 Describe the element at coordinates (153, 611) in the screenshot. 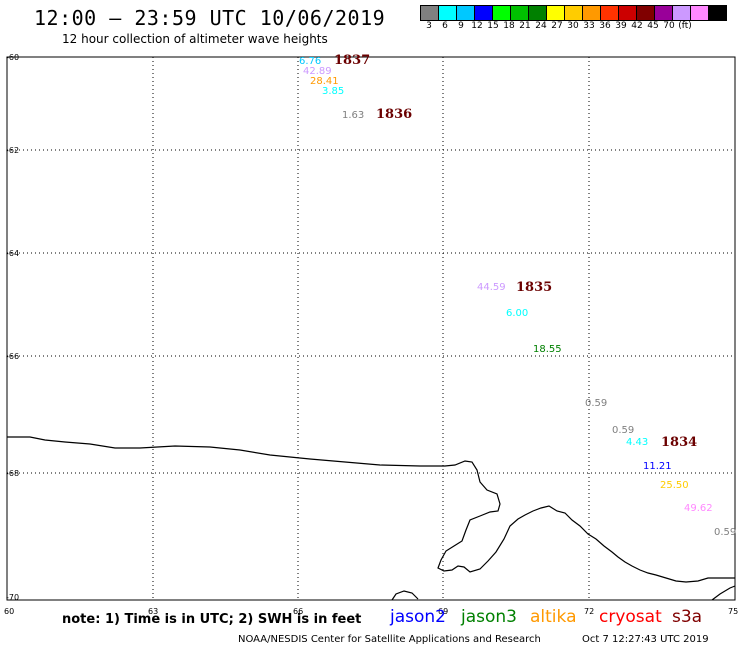

I see `lon-label: 63` at that location.